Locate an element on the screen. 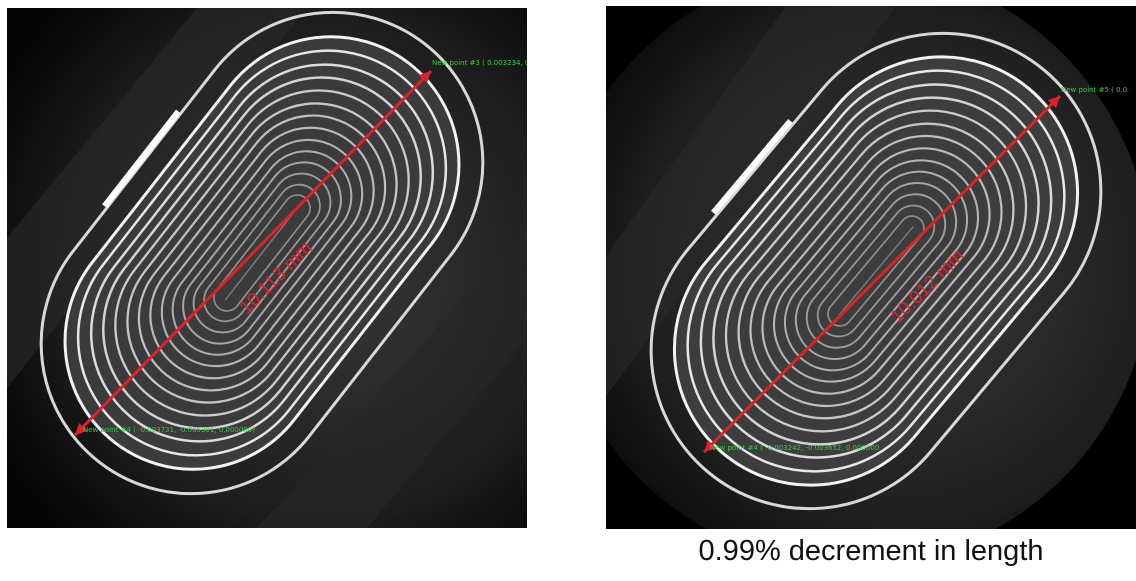 This screenshot has height=581, width=1136. end-point-label-left: New point #3 ( 0.003234, 0 is located at coordinates (479, 63).